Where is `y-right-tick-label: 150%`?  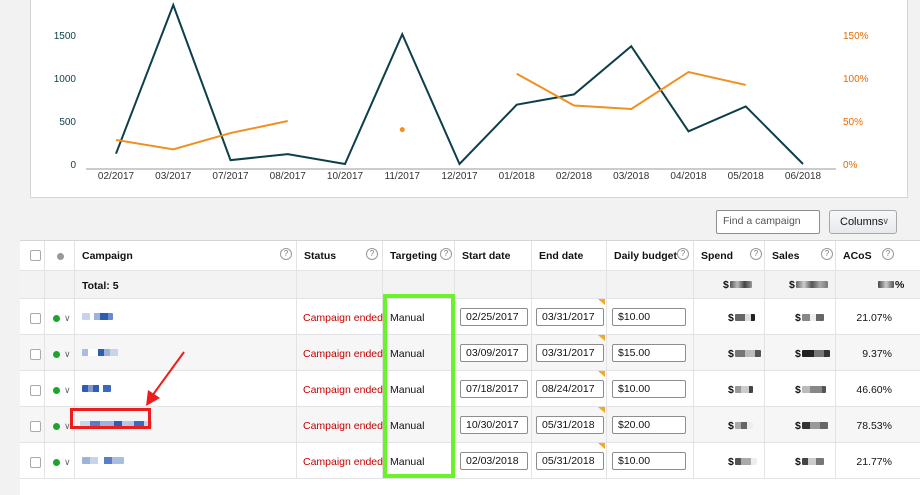 y-right-tick-label: 150% is located at coordinates (856, 36).